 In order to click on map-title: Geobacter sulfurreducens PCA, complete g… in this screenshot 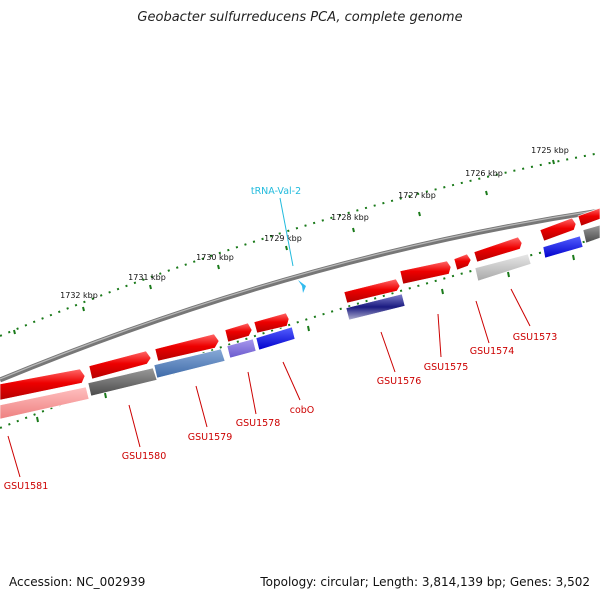, I will do `click(300, 17)`.